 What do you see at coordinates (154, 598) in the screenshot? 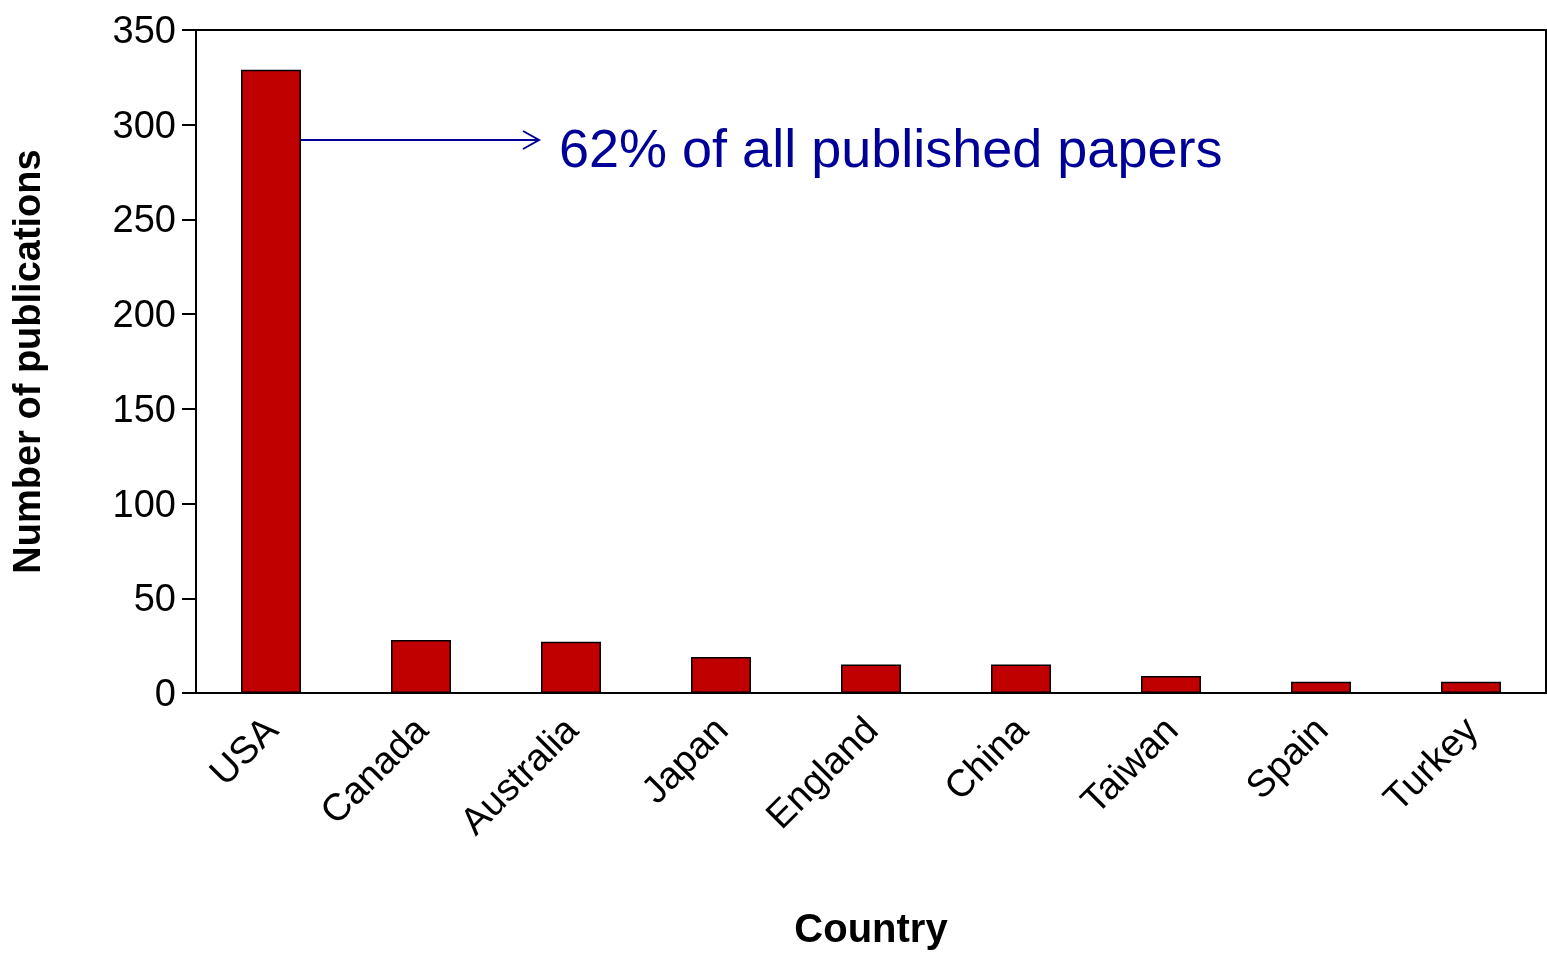
I see `y-tick-label: 50` at bounding box center [154, 598].